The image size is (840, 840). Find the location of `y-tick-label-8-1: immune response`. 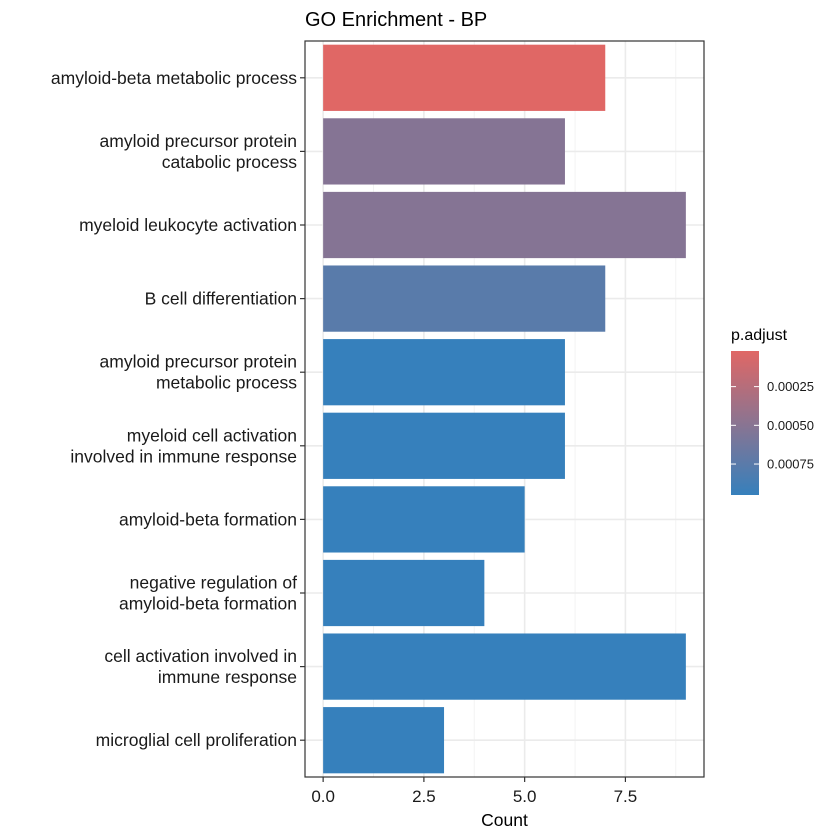

y-tick-label-8-1: immune response is located at coordinates (227, 677).